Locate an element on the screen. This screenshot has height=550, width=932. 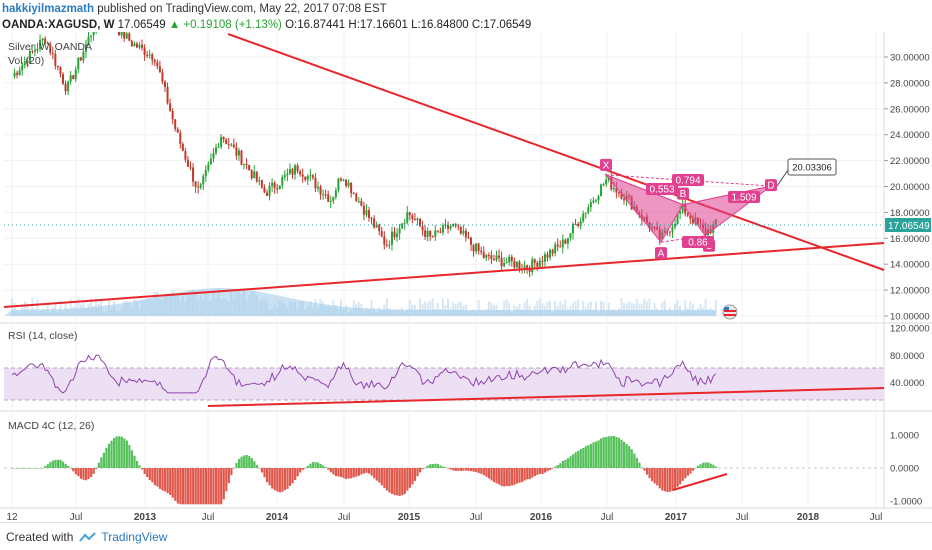
ratio-xd-label is located at coordinates (698, 242).